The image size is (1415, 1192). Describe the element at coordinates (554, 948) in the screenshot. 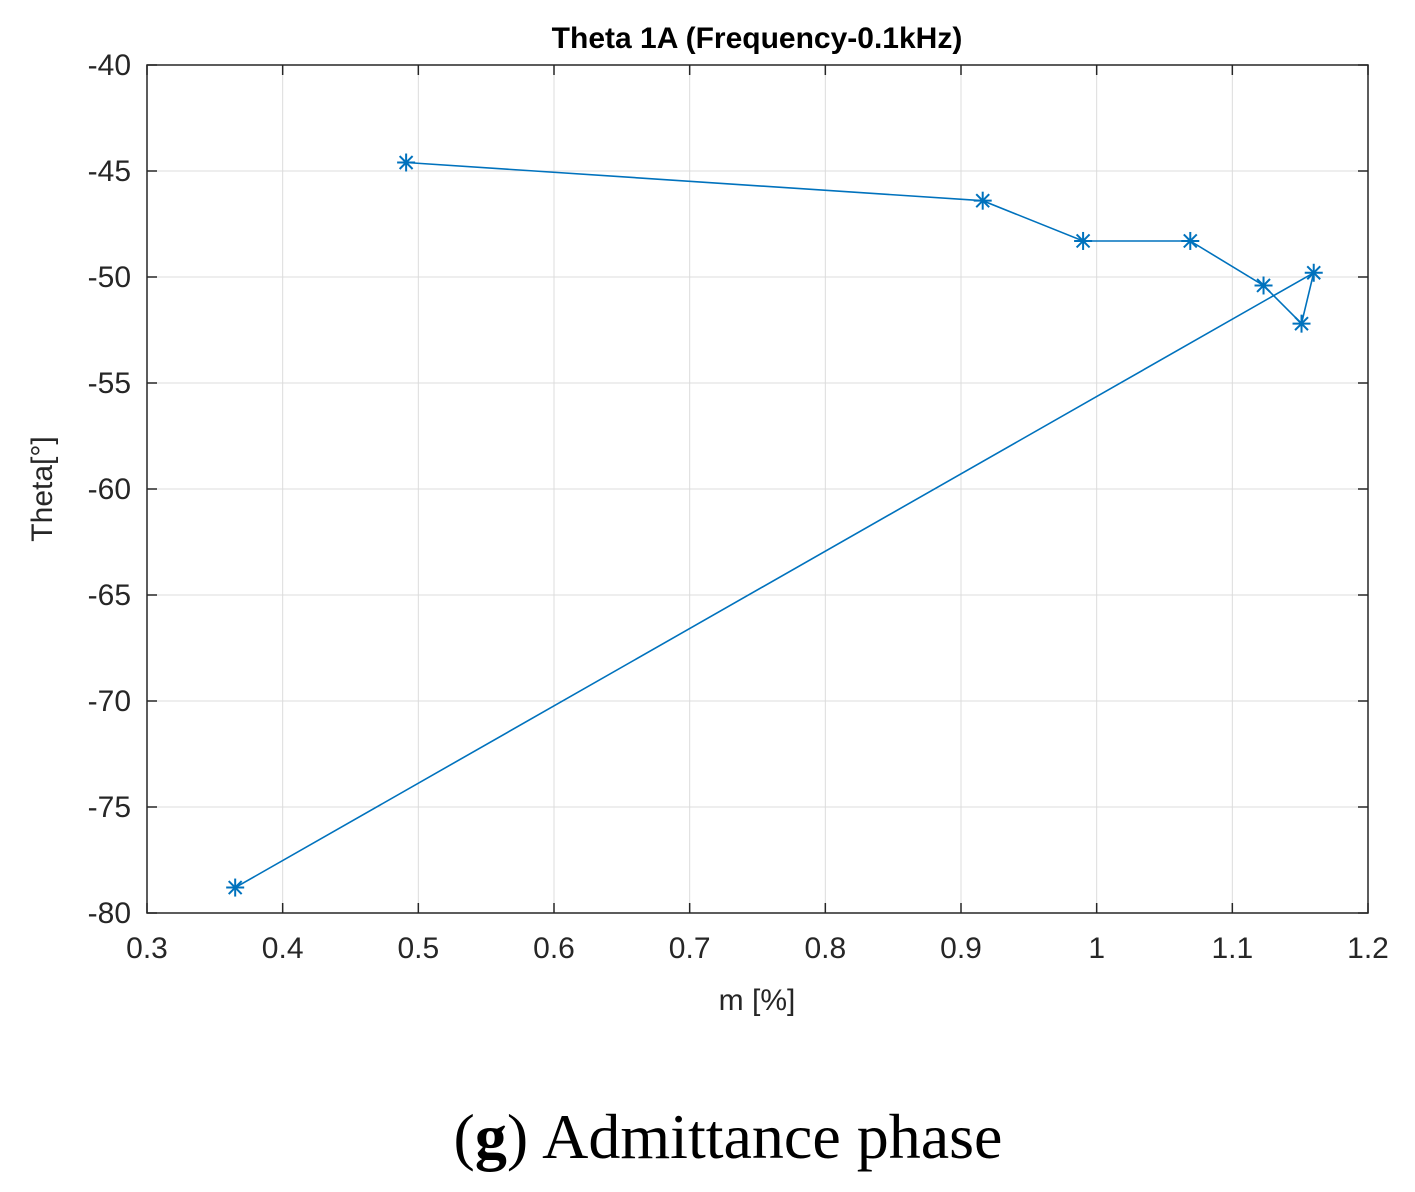

I see `x-tick-label: 0.6` at that location.